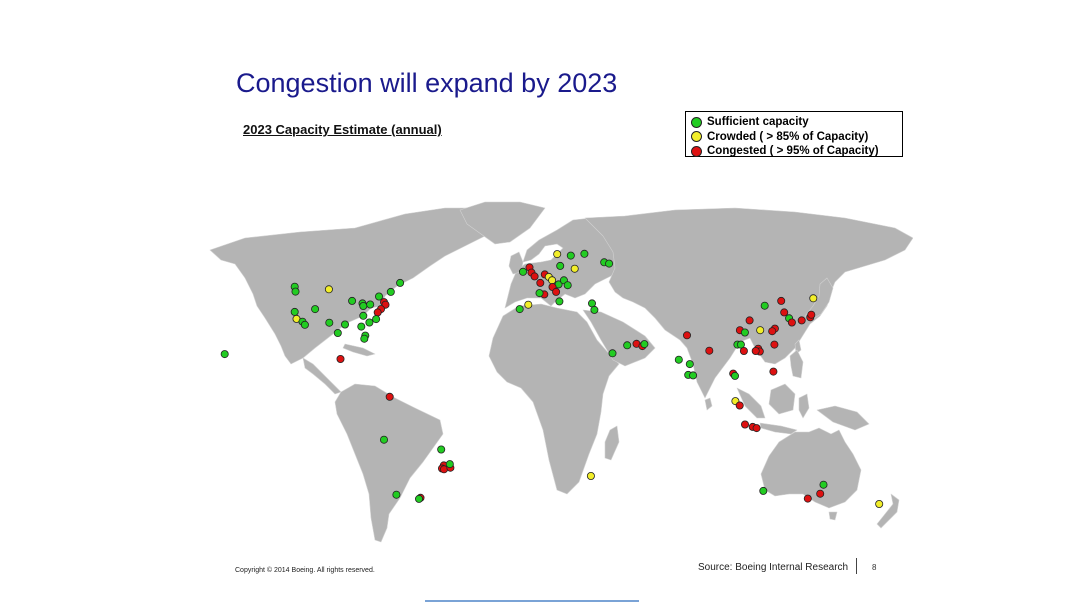 Image resolution: width=1080 pixels, height=608 pixels. Describe the element at coordinates (748, 303) in the screenshot. I see `landmass-asia` at that location.